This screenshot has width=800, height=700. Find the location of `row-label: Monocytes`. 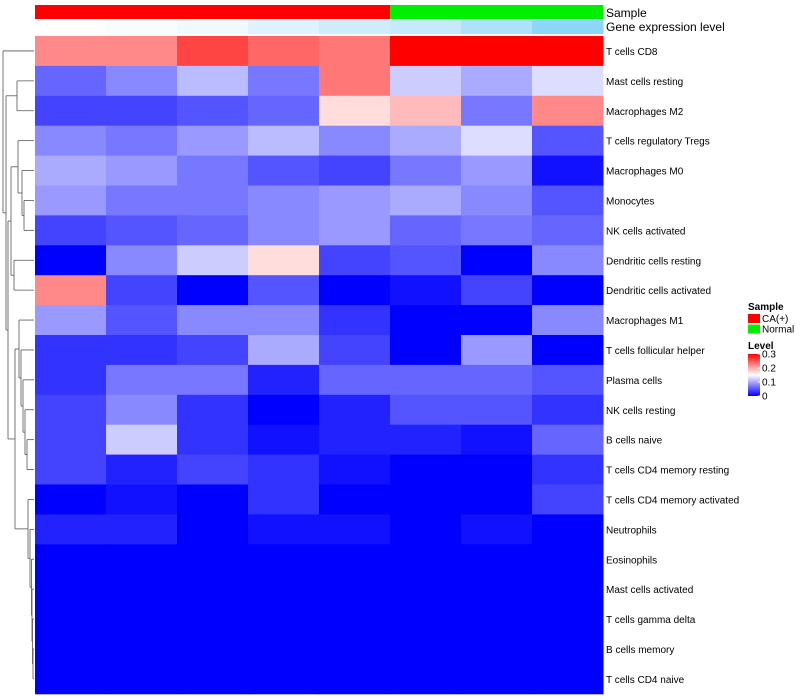

row-label: Monocytes is located at coordinates (630, 201).